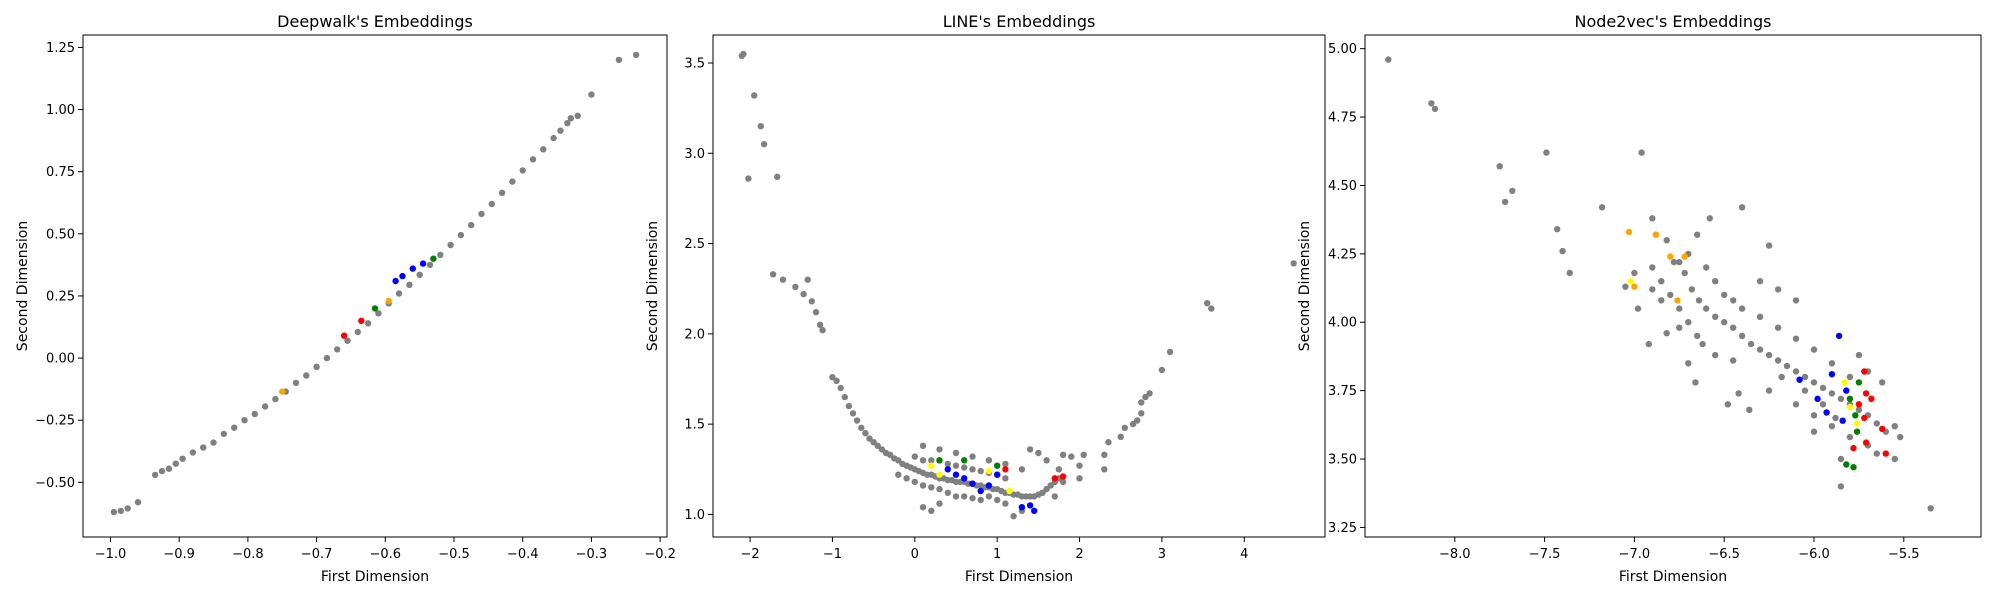 This screenshot has width=2000, height=600. I want to click on y-tick-label: 3.25, so click(1342, 528).